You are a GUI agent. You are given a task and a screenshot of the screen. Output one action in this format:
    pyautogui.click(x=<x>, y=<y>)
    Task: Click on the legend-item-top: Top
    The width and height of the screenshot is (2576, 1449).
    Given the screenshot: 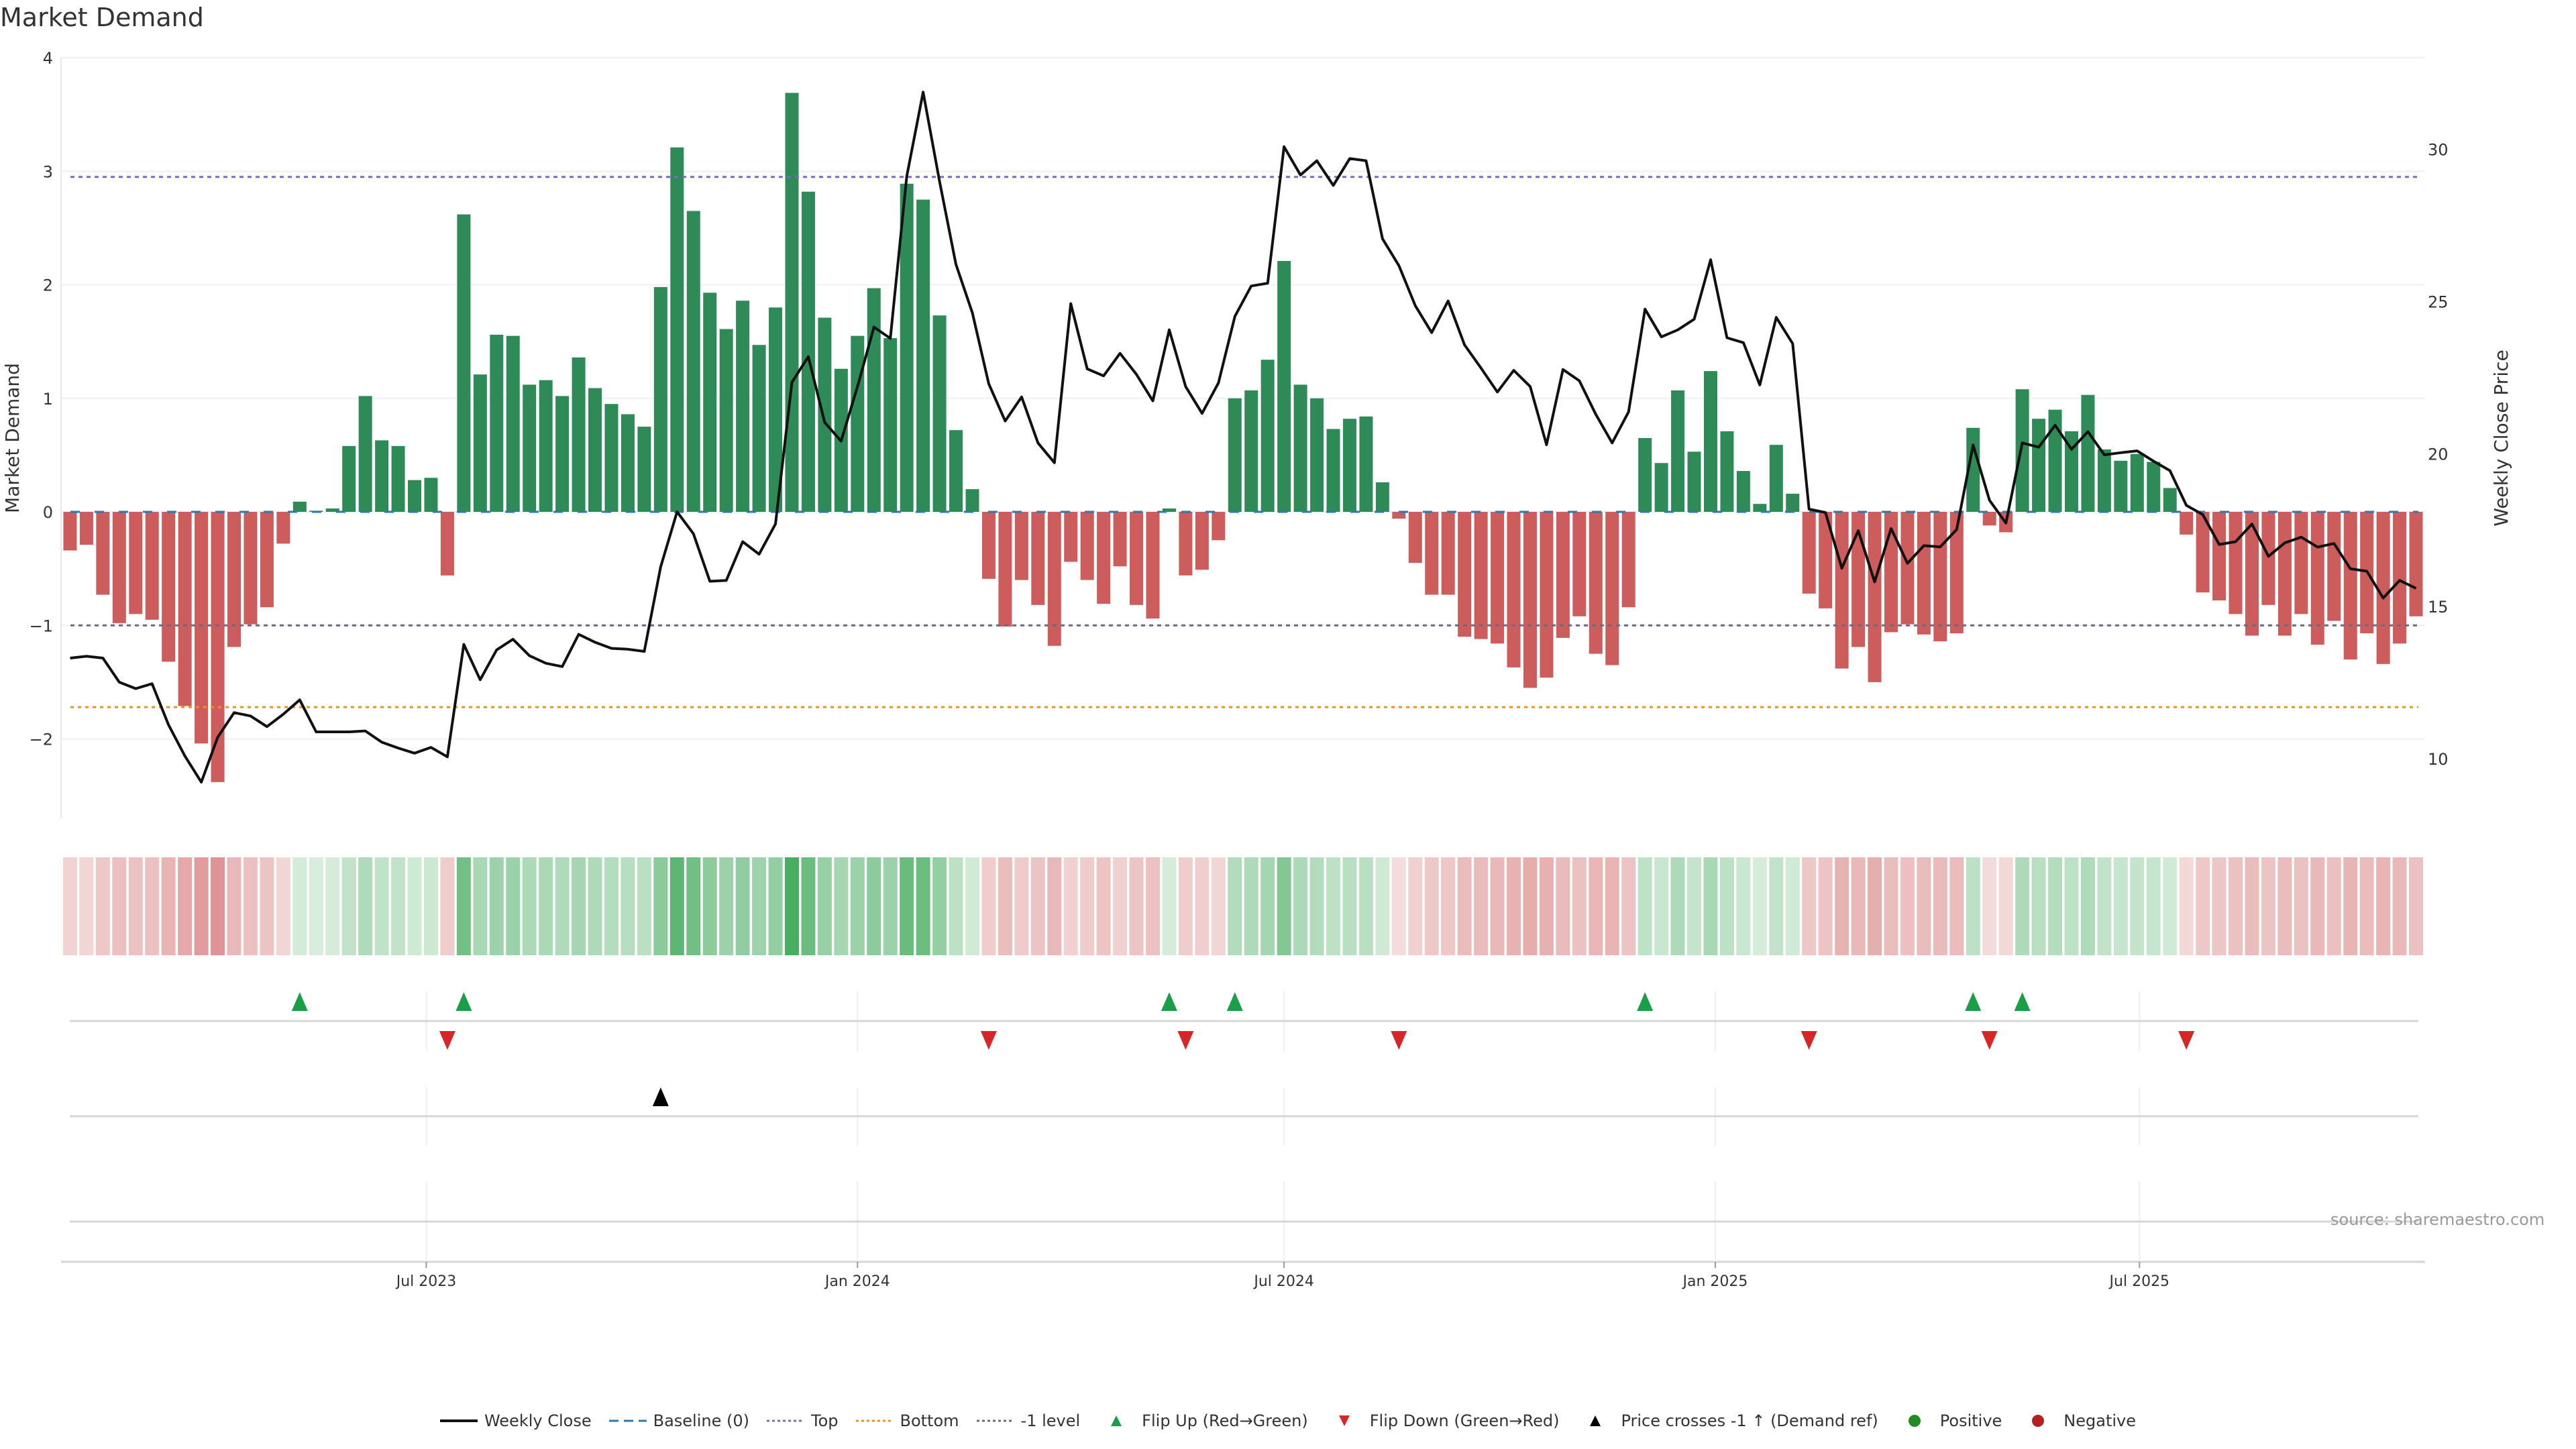 What is the action you would take?
    pyautogui.click(x=803, y=1420)
    